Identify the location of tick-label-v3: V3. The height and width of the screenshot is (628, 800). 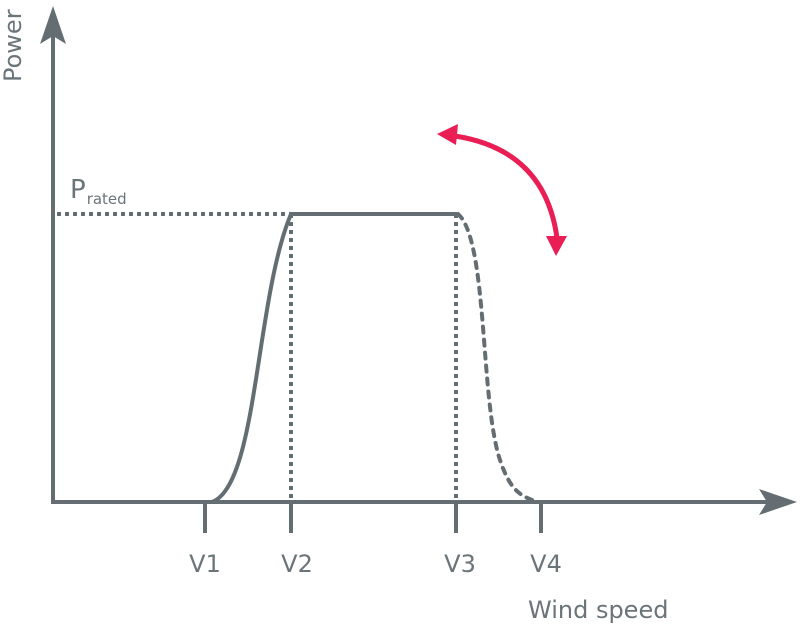
(460, 564).